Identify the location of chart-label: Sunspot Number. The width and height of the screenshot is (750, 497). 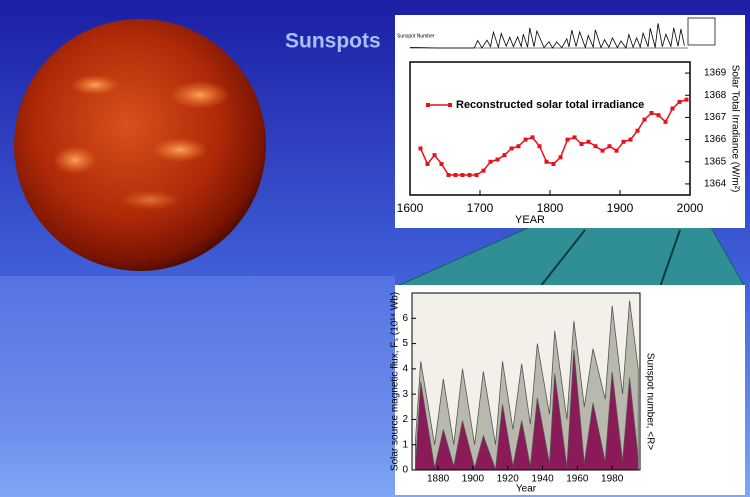
(416, 36).